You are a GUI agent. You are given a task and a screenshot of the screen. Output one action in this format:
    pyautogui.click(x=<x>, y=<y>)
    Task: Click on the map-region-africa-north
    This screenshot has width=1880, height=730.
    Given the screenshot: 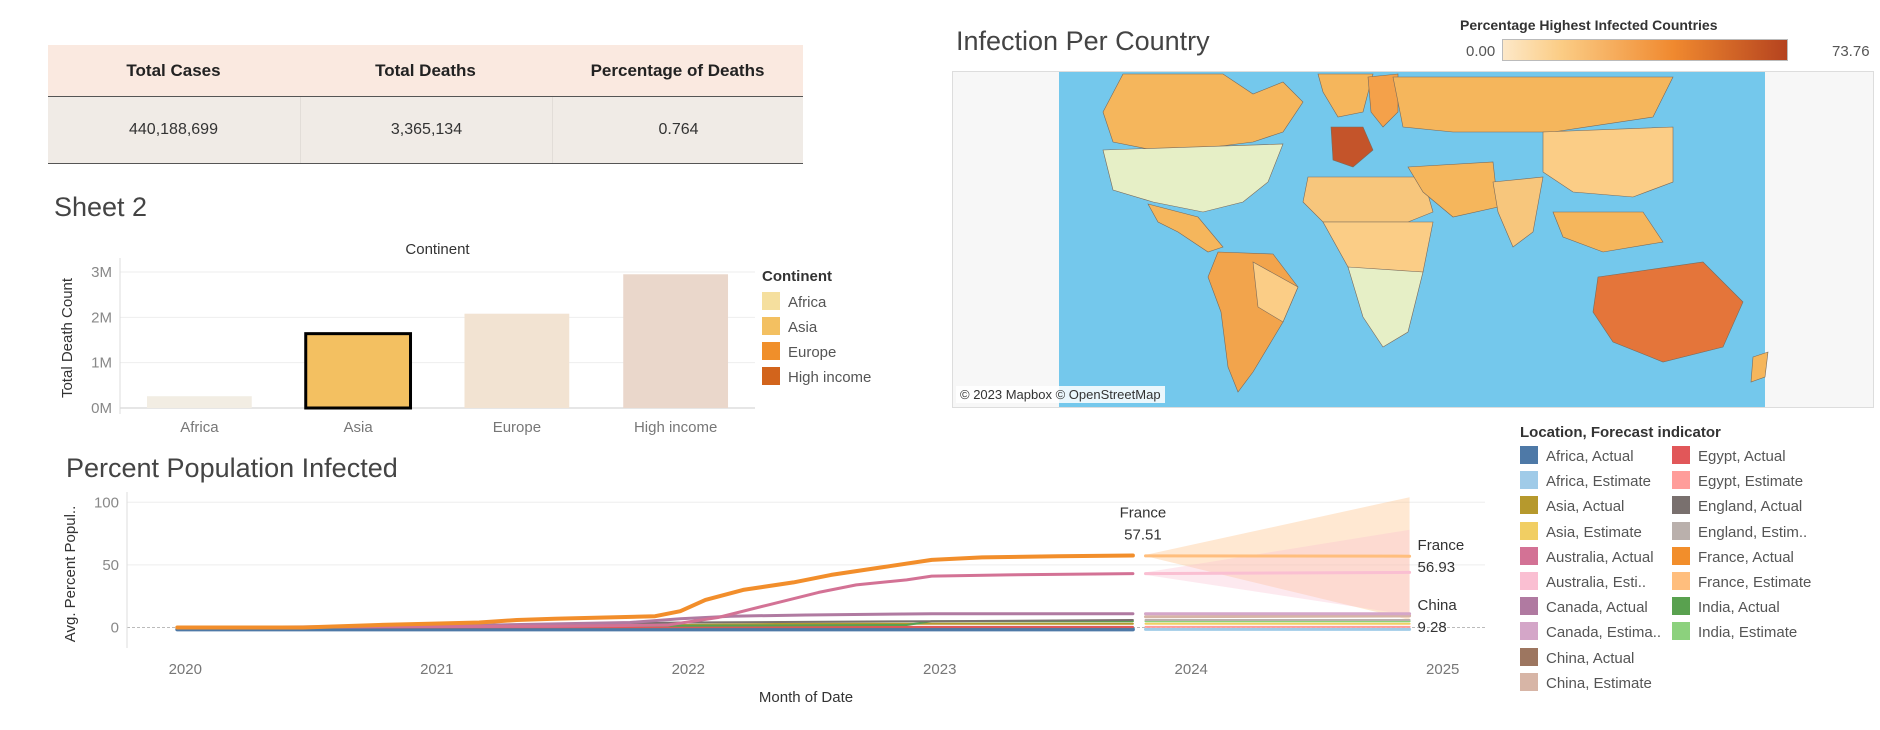 What is the action you would take?
    pyautogui.click(x=1368, y=199)
    